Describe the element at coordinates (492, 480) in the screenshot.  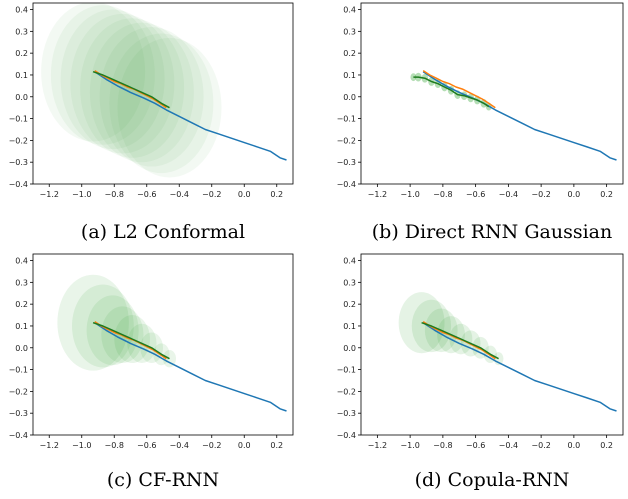
I see `panel-caption: (d) Copula-RNN` at that location.